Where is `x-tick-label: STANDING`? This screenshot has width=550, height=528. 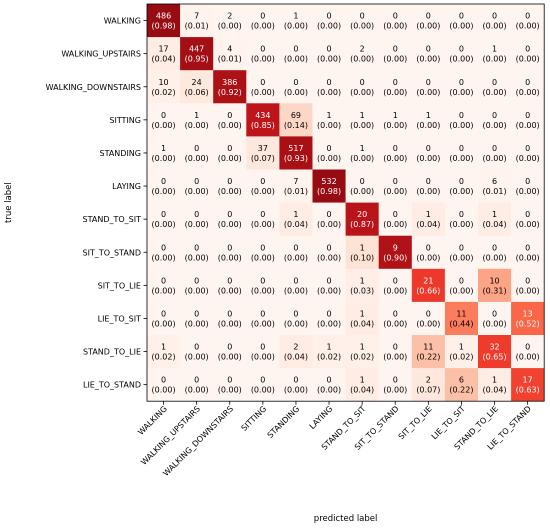 x-tick-label: STANDING is located at coordinates (284, 422).